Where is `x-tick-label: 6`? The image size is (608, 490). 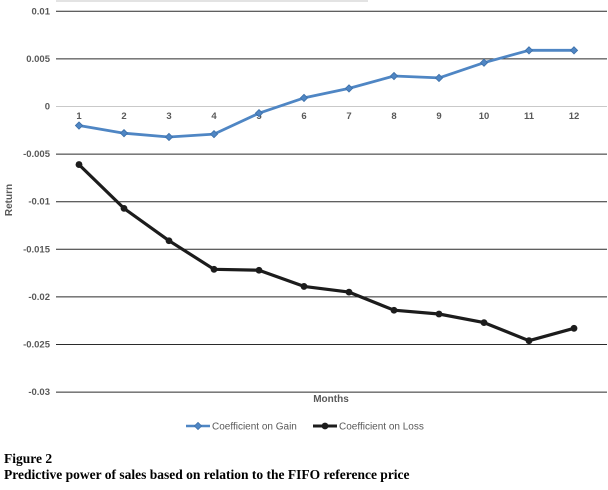
x-tick-label: 6 is located at coordinates (303, 116).